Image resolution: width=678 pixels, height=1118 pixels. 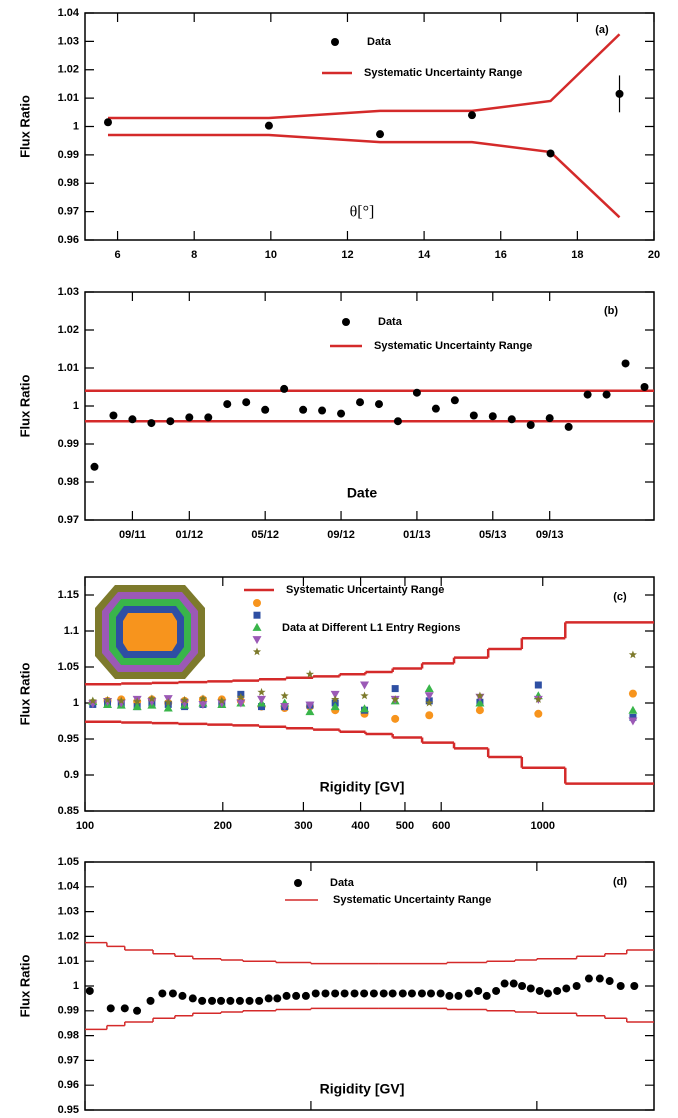 I want to click on x-tick-label: 100, so click(x=85, y=826).